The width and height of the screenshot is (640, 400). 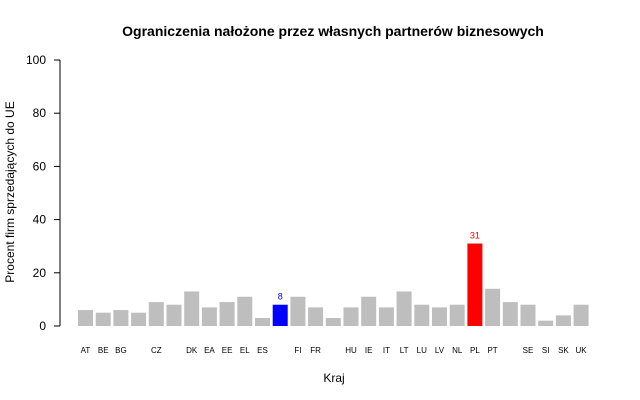 What do you see at coordinates (386, 350) in the screenshot?
I see `x-tick-label: IT` at bounding box center [386, 350].